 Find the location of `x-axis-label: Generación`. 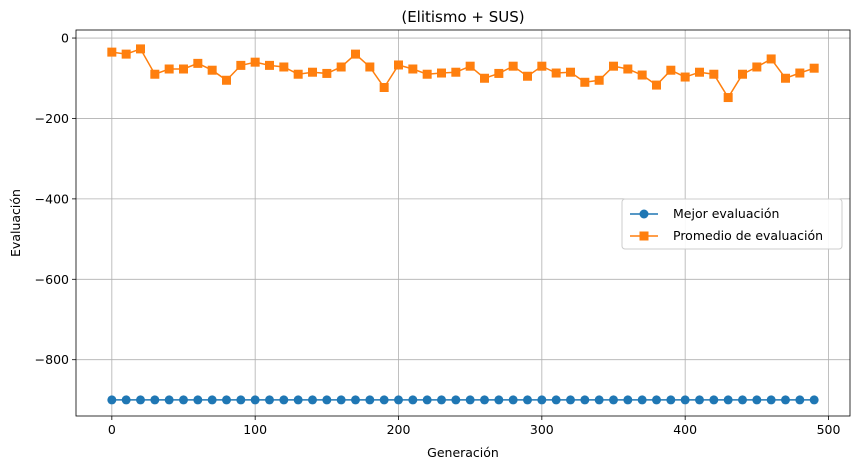

x-axis-label: Generación is located at coordinates (463, 452).